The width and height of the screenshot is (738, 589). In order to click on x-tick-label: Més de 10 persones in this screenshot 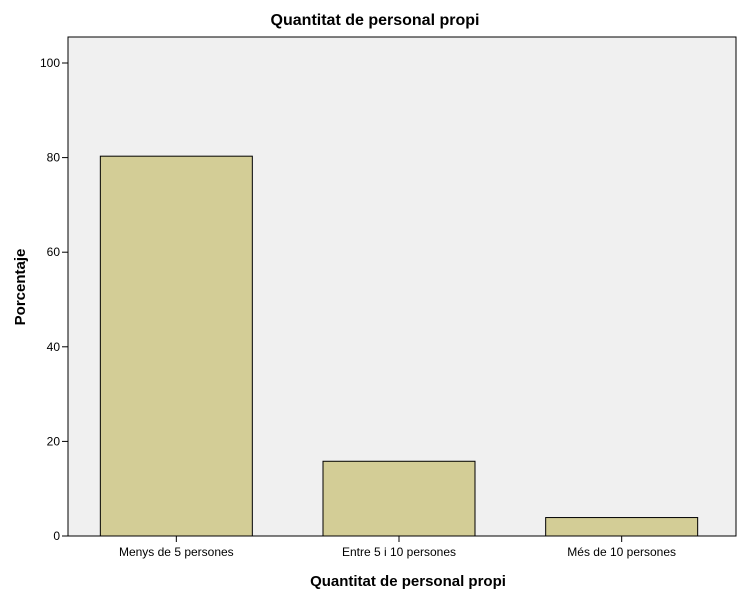, I will do `click(621, 552)`.